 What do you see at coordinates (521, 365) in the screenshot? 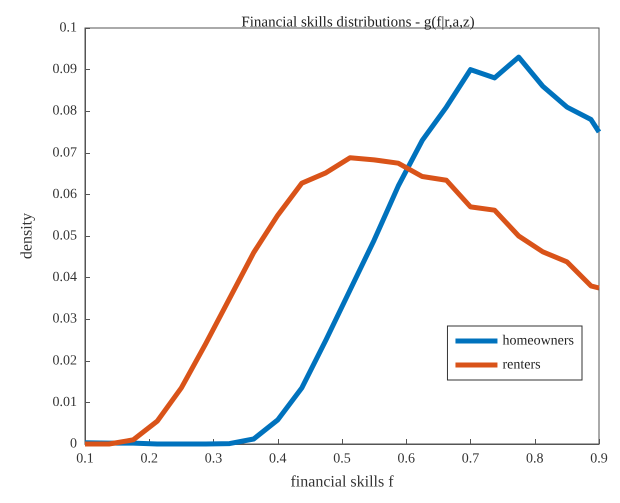
I see `legend-label: renters` at bounding box center [521, 365].